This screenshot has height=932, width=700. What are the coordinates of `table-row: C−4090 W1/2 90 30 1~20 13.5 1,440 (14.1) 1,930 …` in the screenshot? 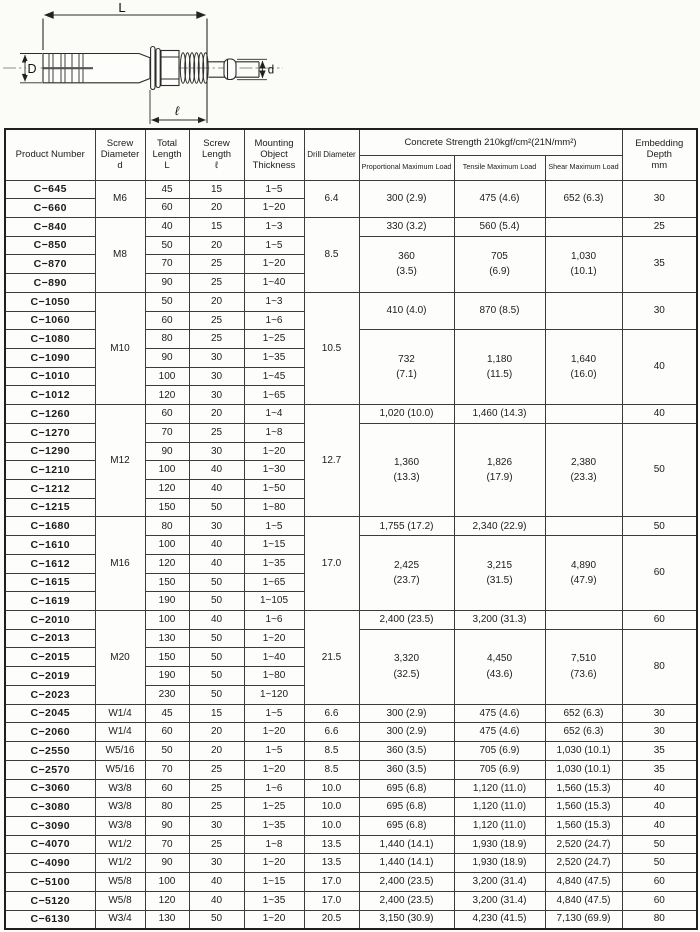 It's located at (351, 863).